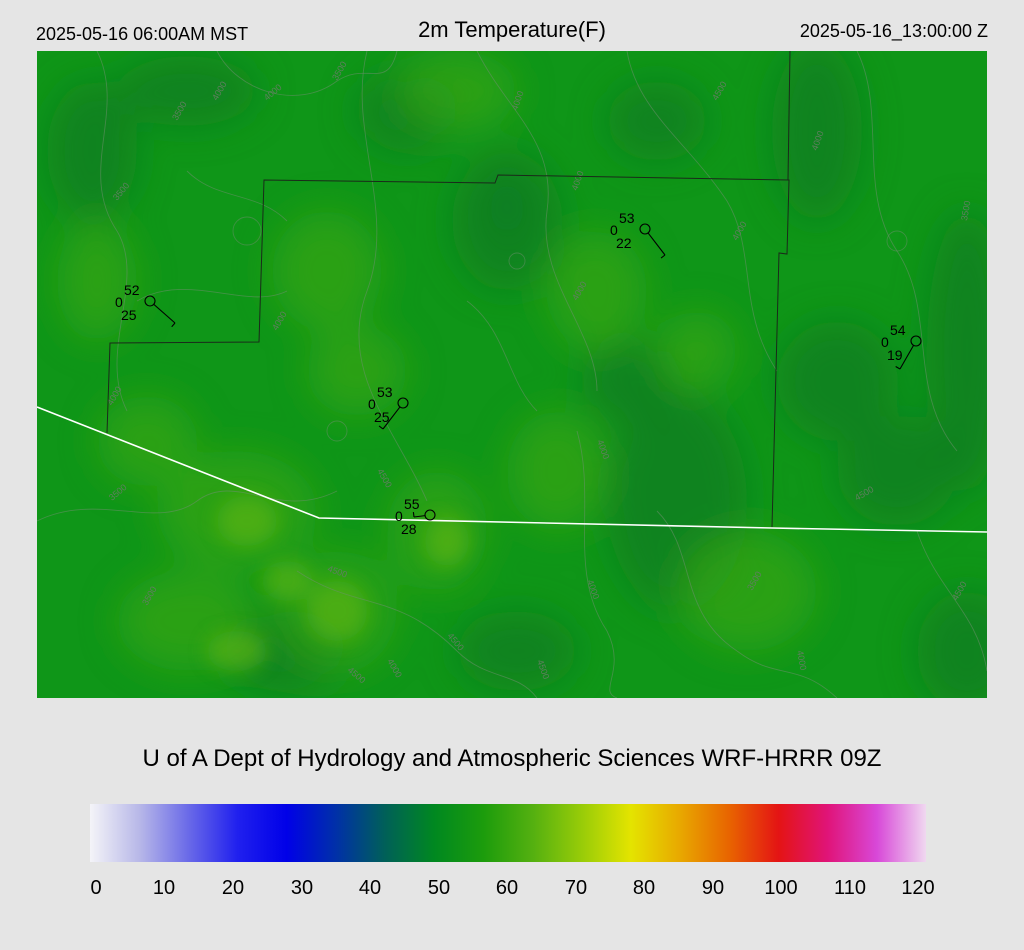 The height and width of the screenshot is (950, 1024). What do you see at coordinates (644, 888) in the screenshot?
I see `colorbar-tick-label: 80` at bounding box center [644, 888].